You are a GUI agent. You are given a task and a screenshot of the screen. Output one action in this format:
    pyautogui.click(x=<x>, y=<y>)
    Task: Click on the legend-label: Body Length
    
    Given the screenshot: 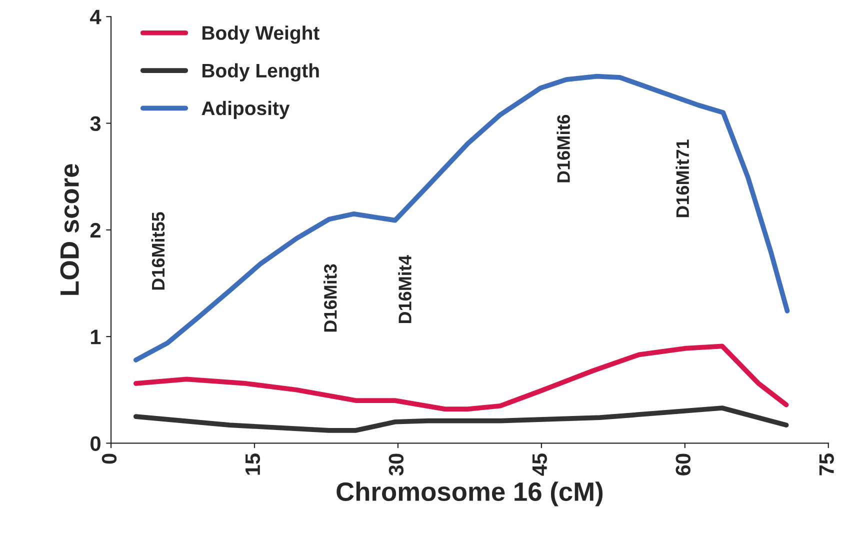 What is the action you would take?
    pyautogui.click(x=260, y=72)
    